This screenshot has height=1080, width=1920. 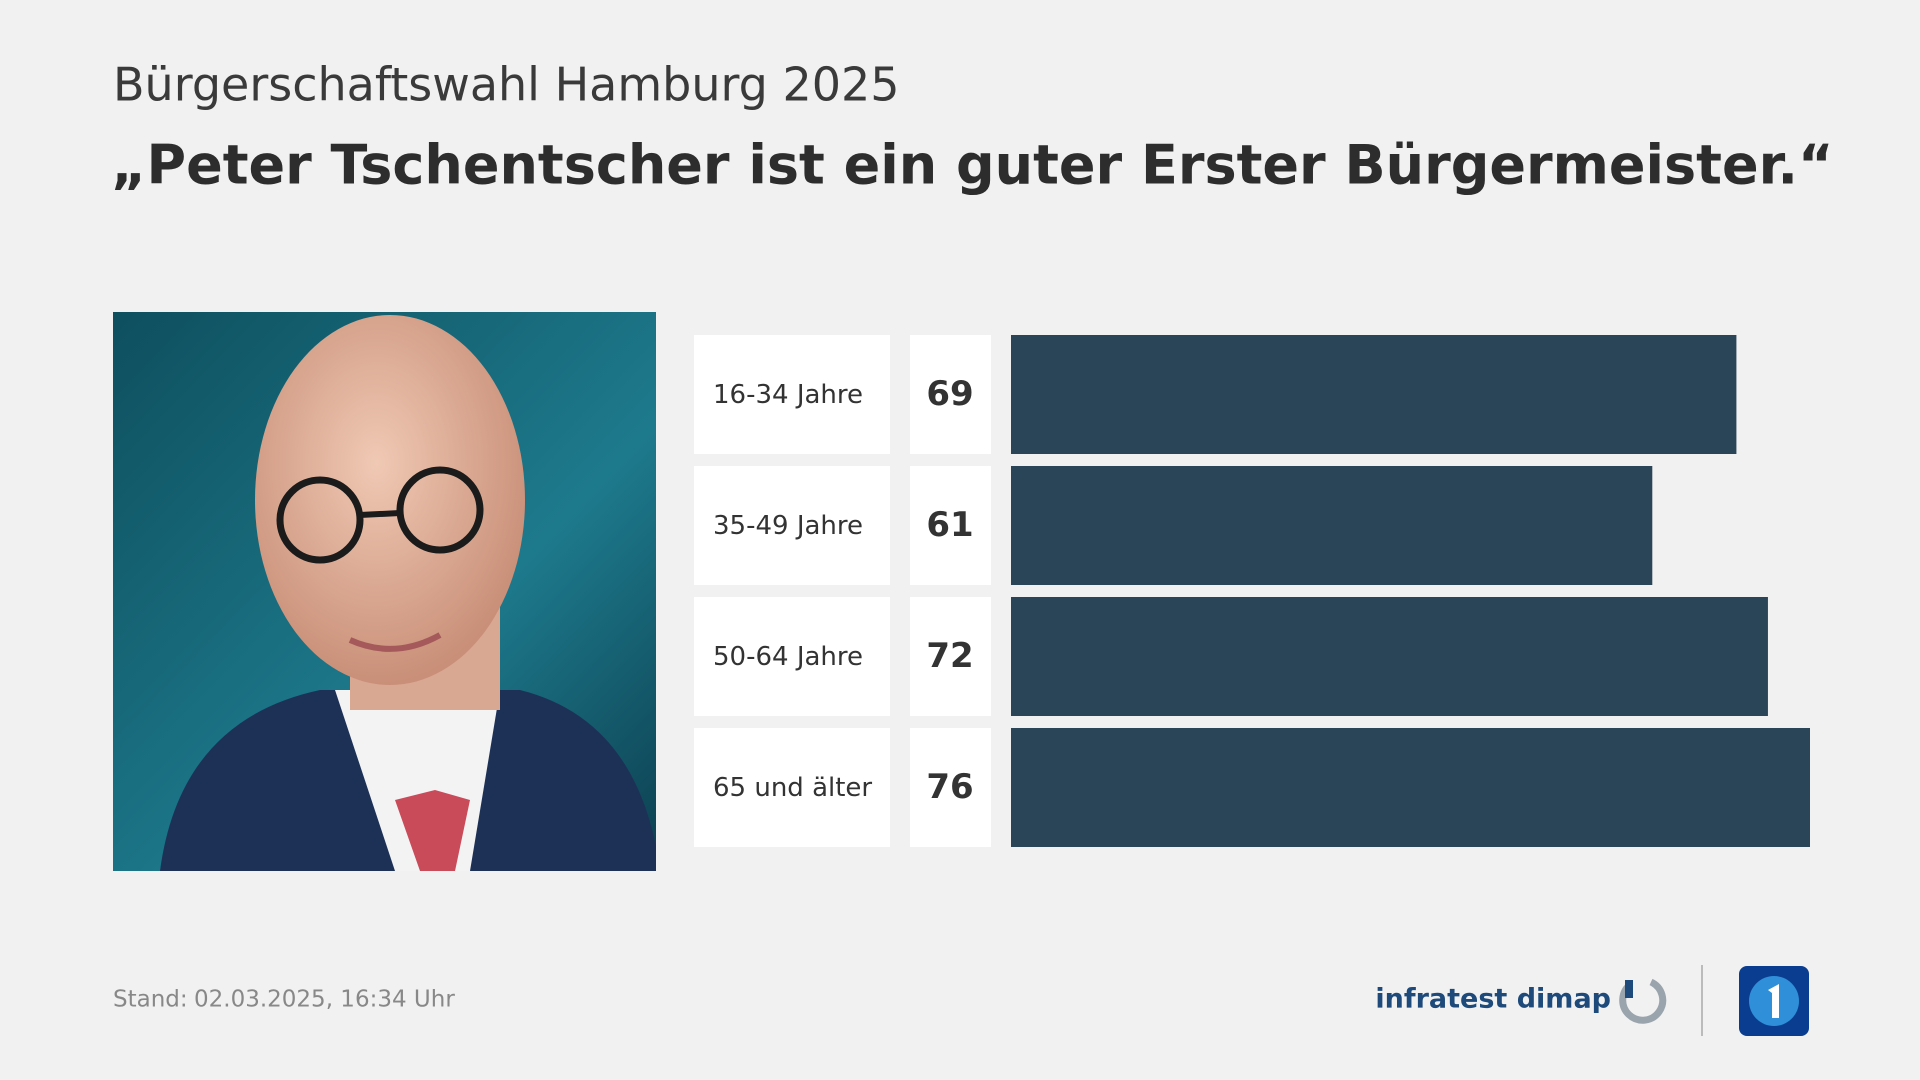 I want to click on value-label: 72, so click(x=949, y=656).